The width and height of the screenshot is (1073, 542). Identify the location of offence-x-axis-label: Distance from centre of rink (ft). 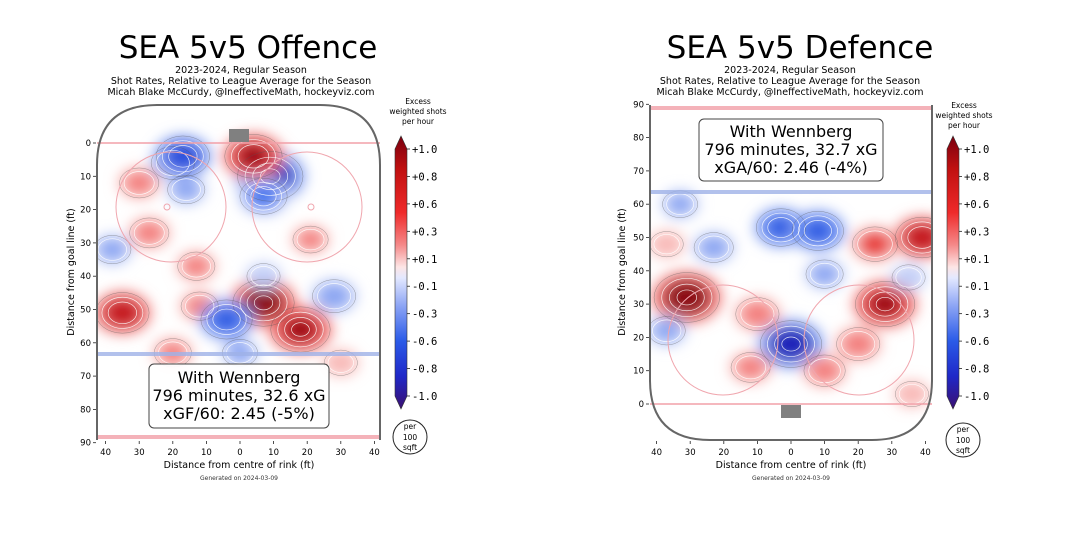
(239, 465).